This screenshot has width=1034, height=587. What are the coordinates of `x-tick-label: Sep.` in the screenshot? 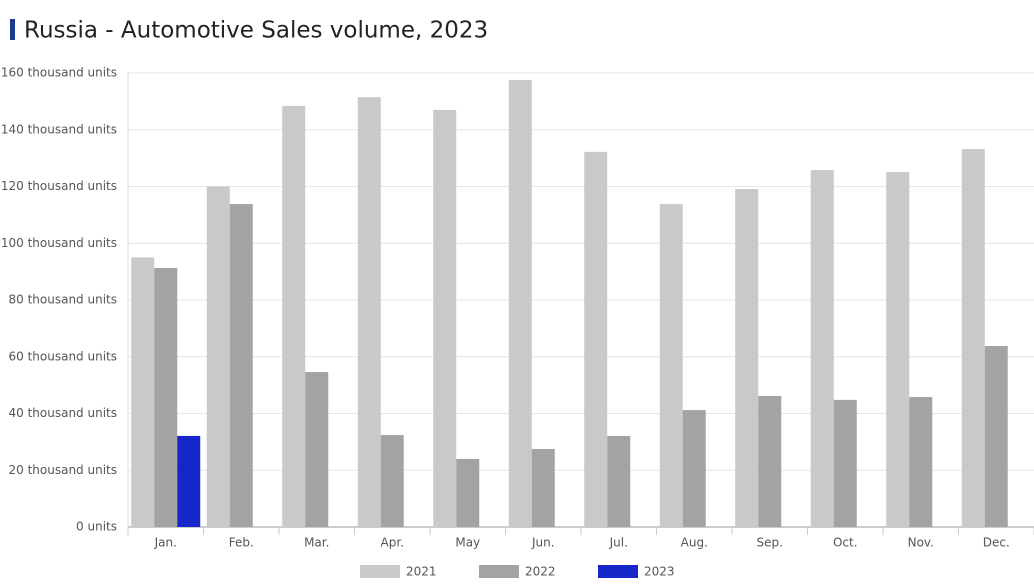 It's located at (770, 543).